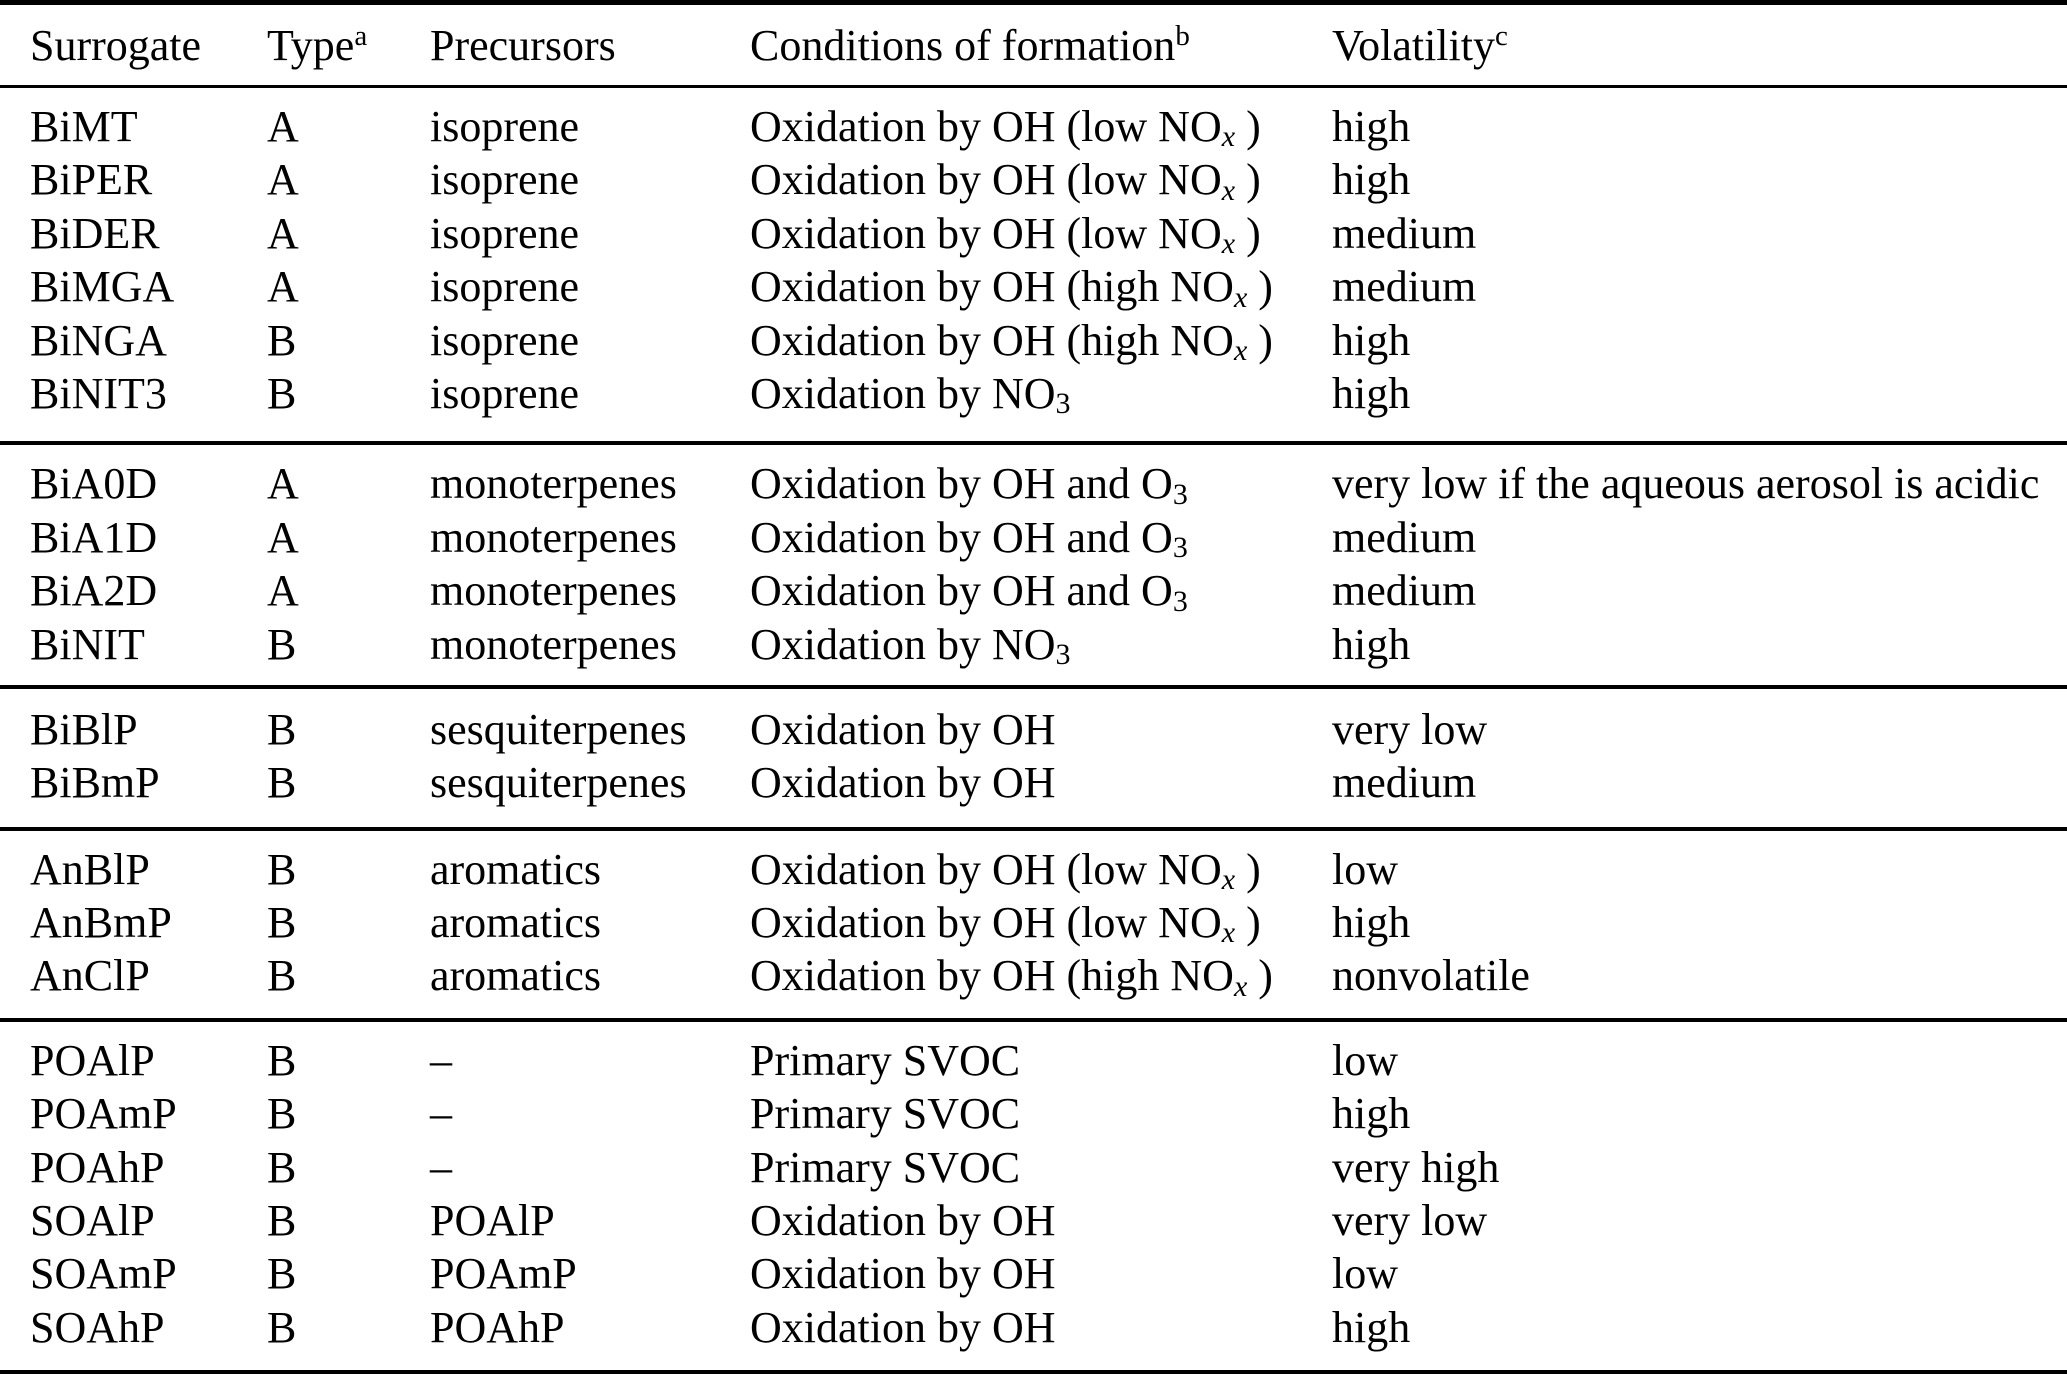  What do you see at coordinates (103, 1274) in the screenshot?
I see `cell-surrogate: SOAmP` at bounding box center [103, 1274].